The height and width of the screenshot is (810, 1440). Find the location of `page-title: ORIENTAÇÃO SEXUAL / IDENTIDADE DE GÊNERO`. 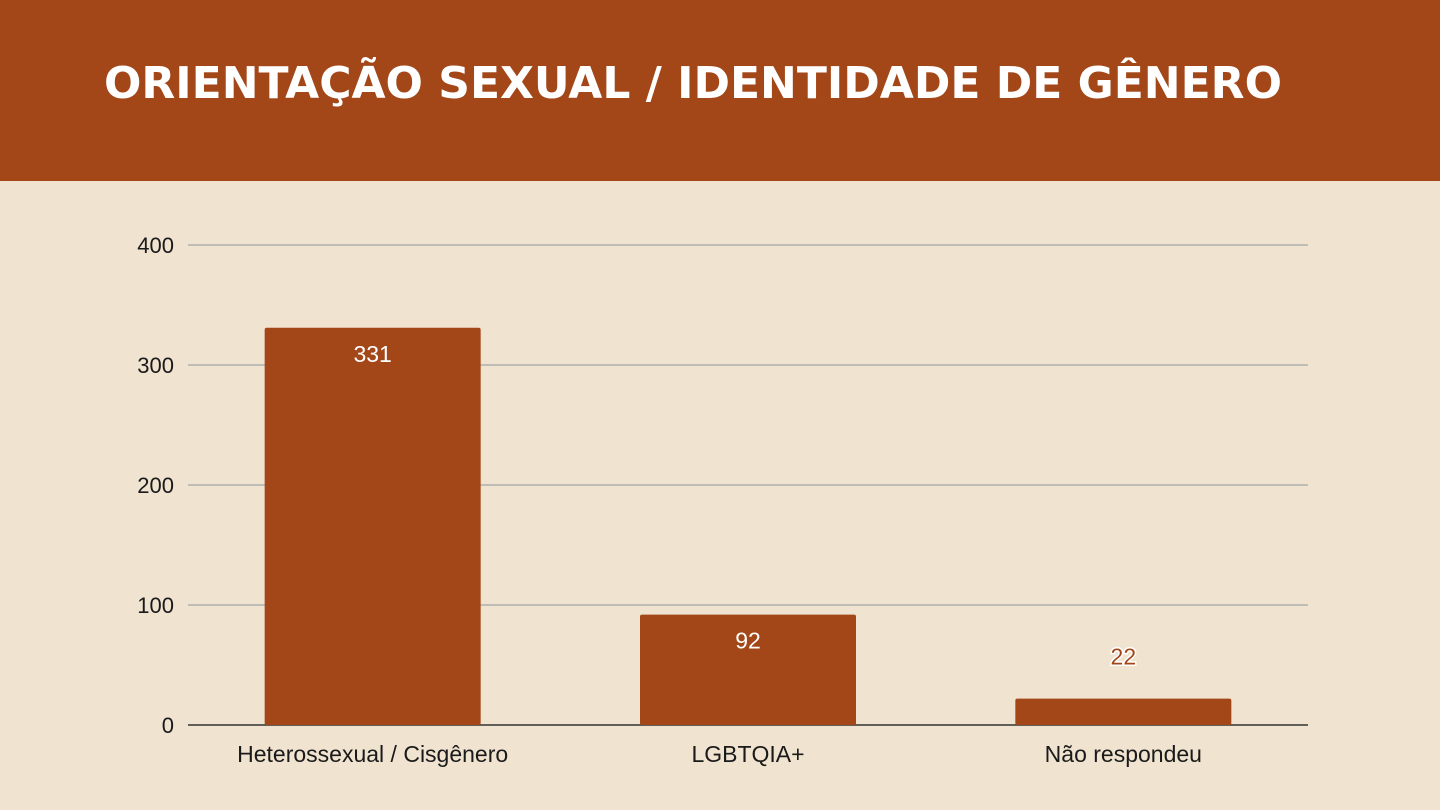

page-title: ORIENTAÇÃO SEXUAL / IDENTIDADE DE GÊNERO is located at coordinates (693, 83).